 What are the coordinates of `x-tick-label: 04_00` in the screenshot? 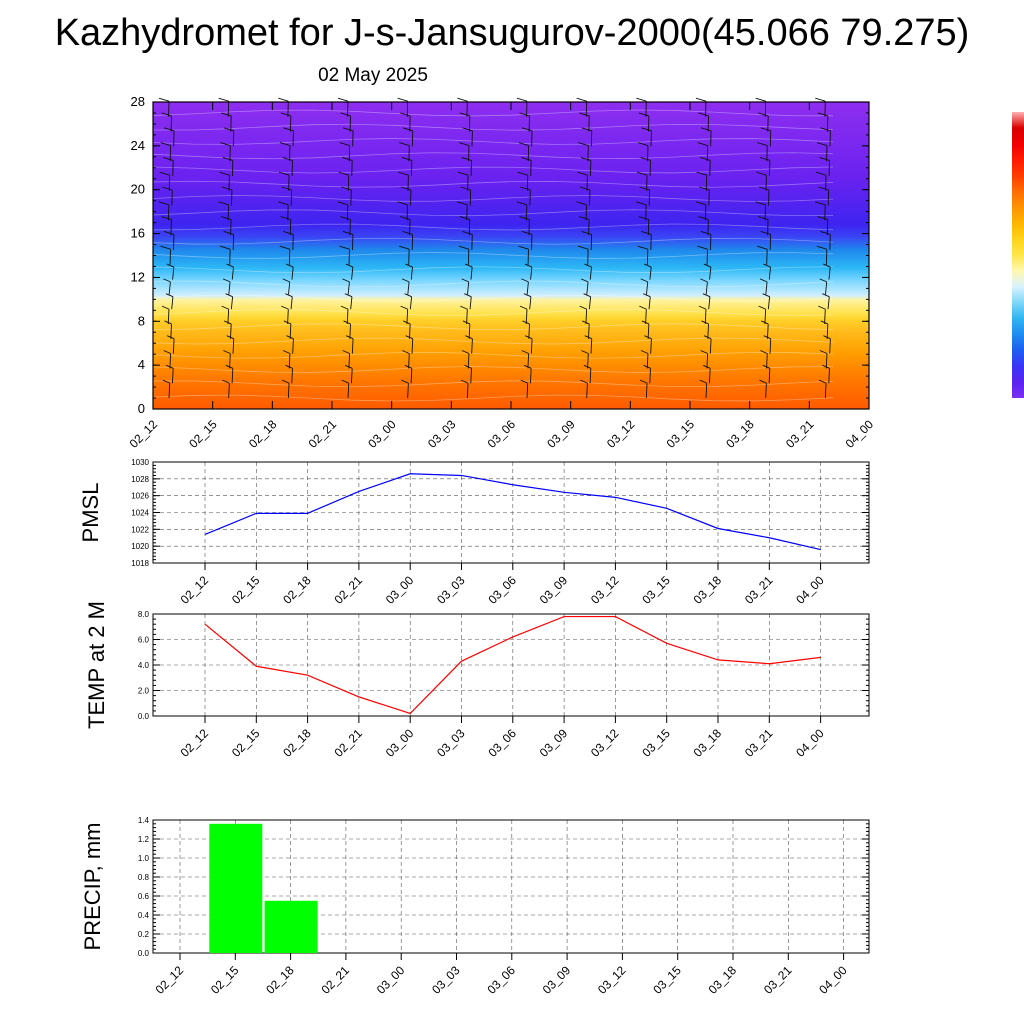 It's located at (833, 980).